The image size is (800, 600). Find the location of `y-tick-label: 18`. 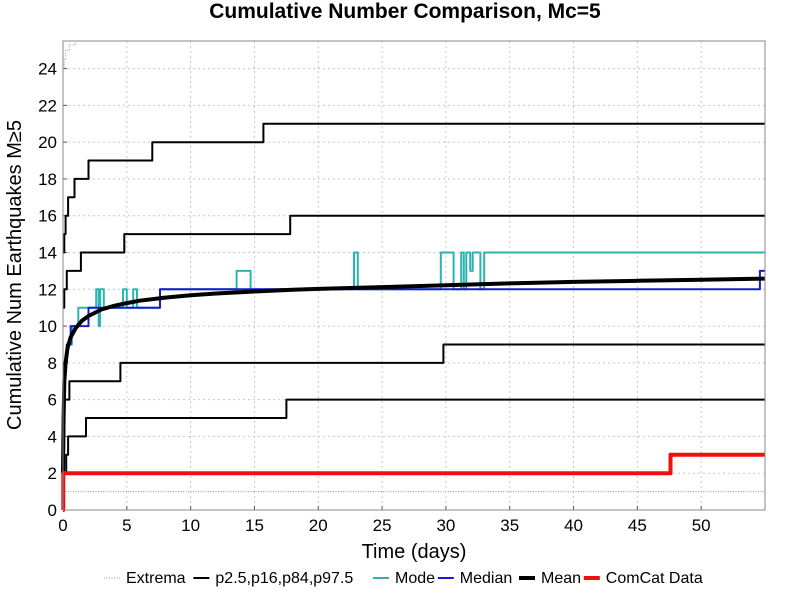

y-tick-label: 18 is located at coordinates (47, 179).